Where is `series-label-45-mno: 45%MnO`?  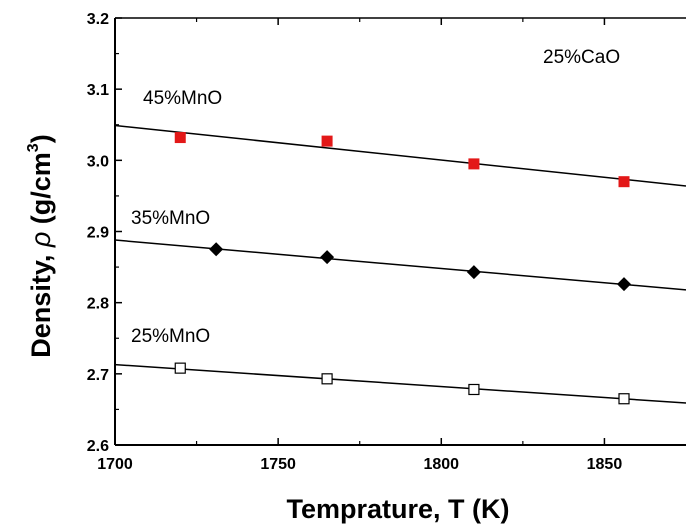 series-label-45-mno: 45%MnO is located at coordinates (182, 98).